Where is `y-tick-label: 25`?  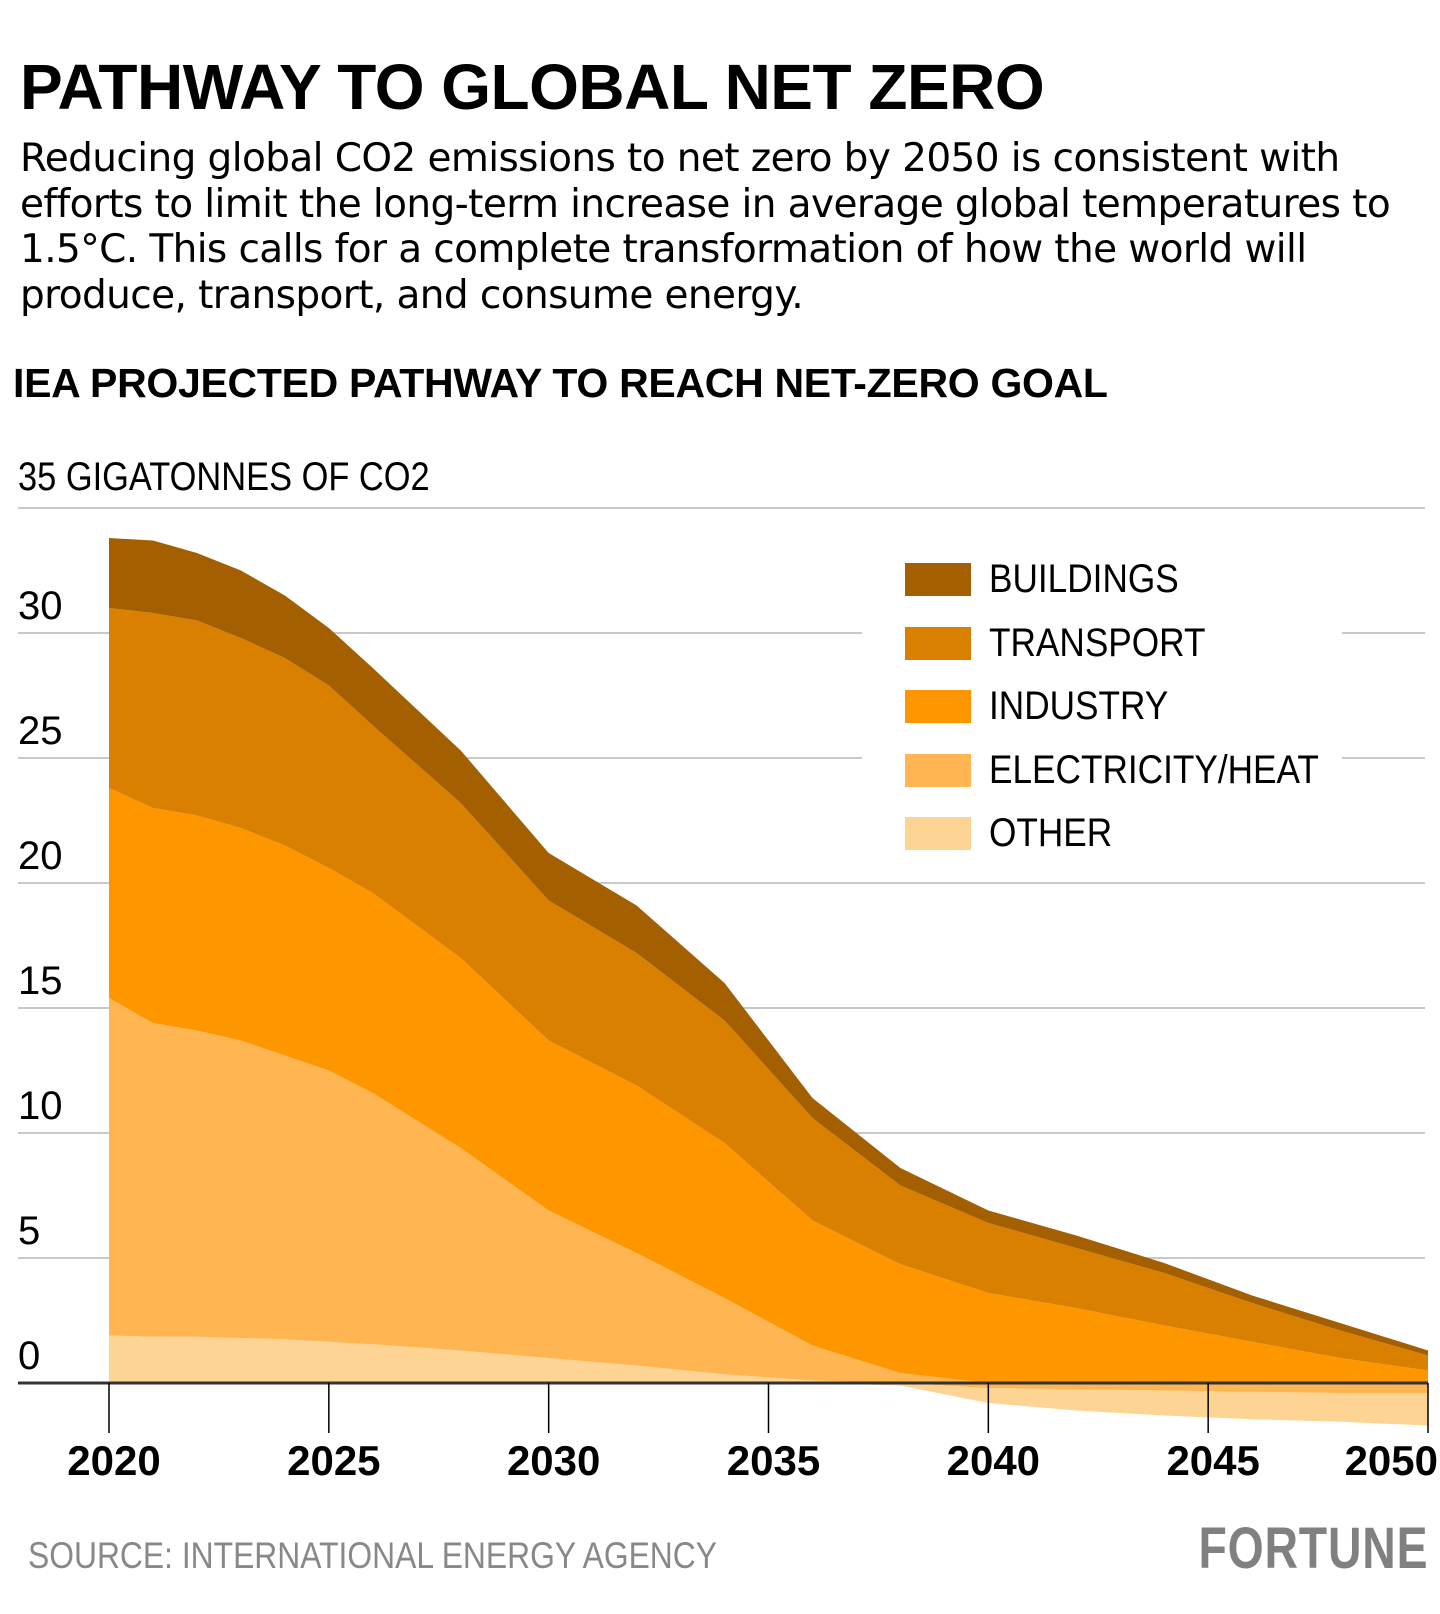 y-tick-label: 25 is located at coordinates (40, 731).